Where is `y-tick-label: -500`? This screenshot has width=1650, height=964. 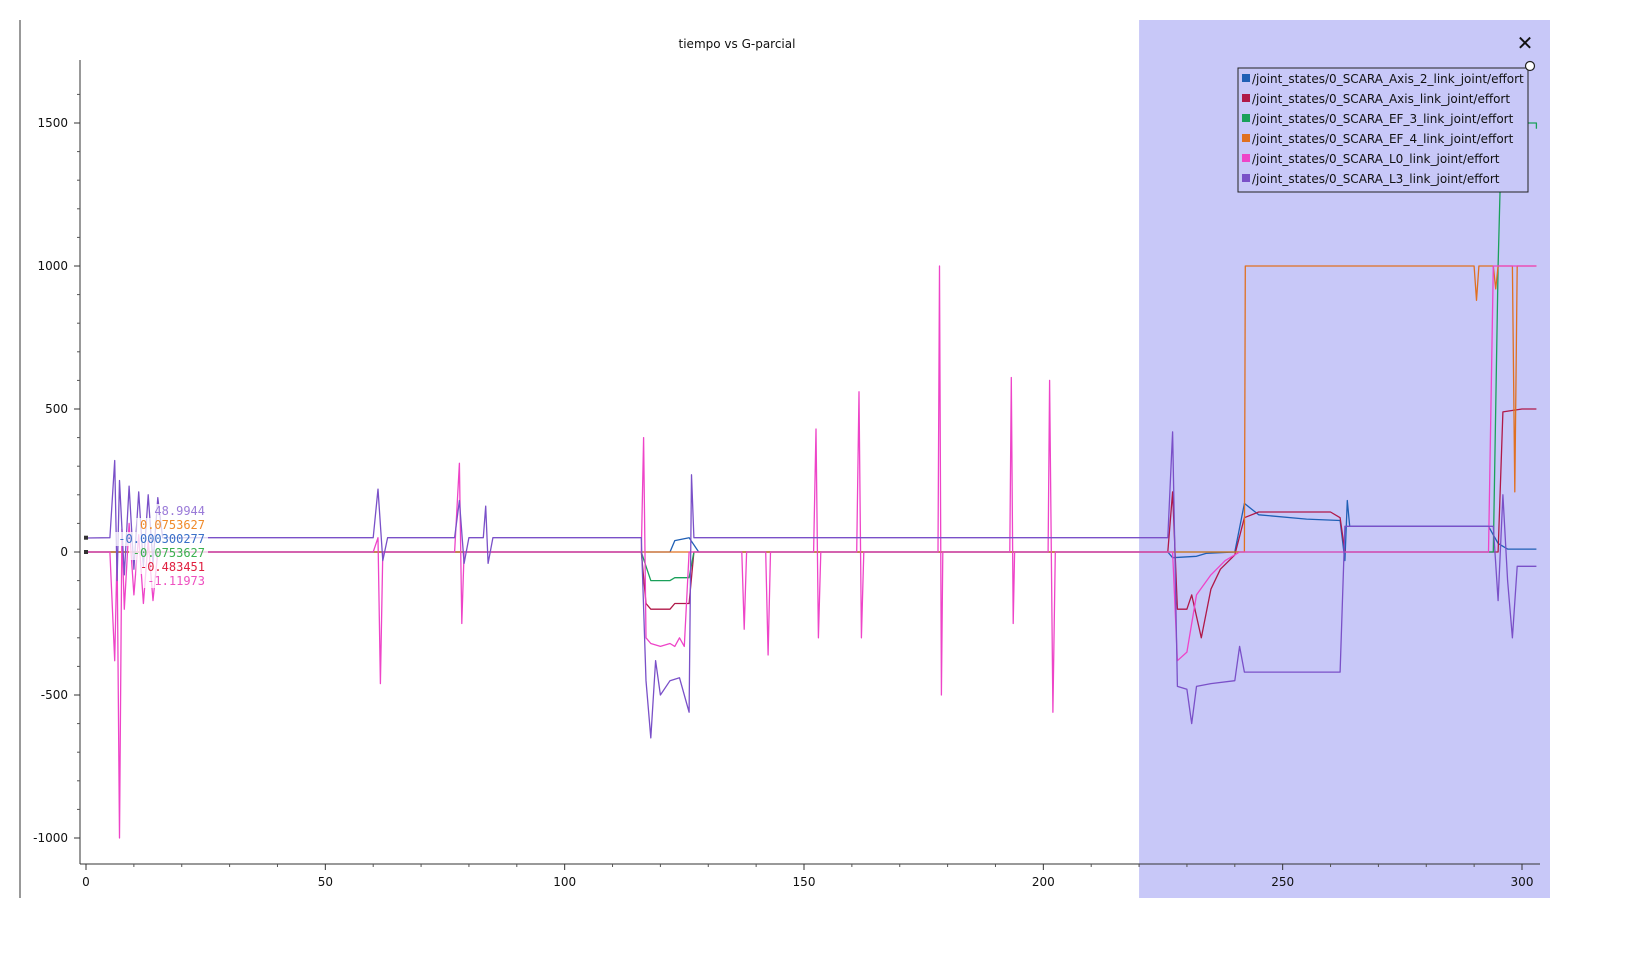 y-tick-label: -500 is located at coordinates (54, 695).